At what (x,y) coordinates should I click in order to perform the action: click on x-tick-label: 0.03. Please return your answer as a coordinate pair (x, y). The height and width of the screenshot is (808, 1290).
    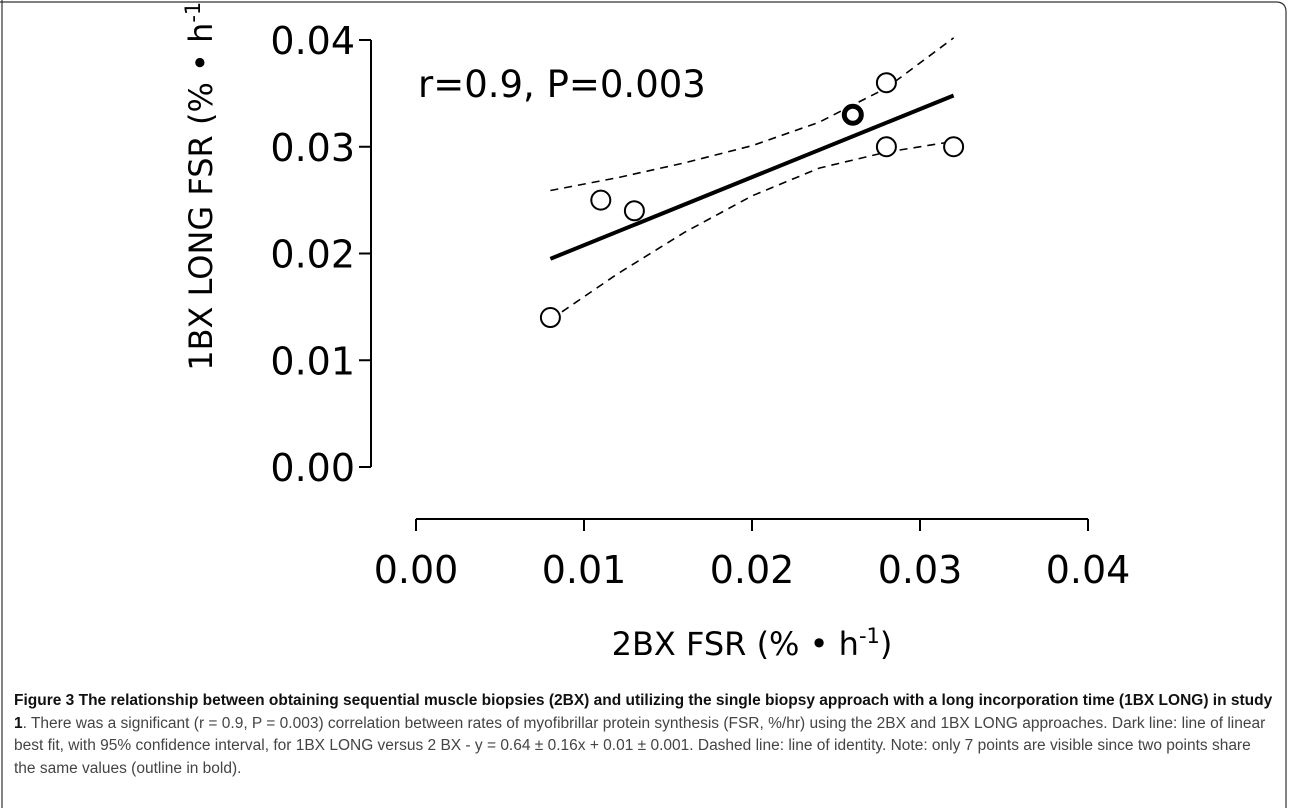
    Looking at the image, I should click on (920, 570).